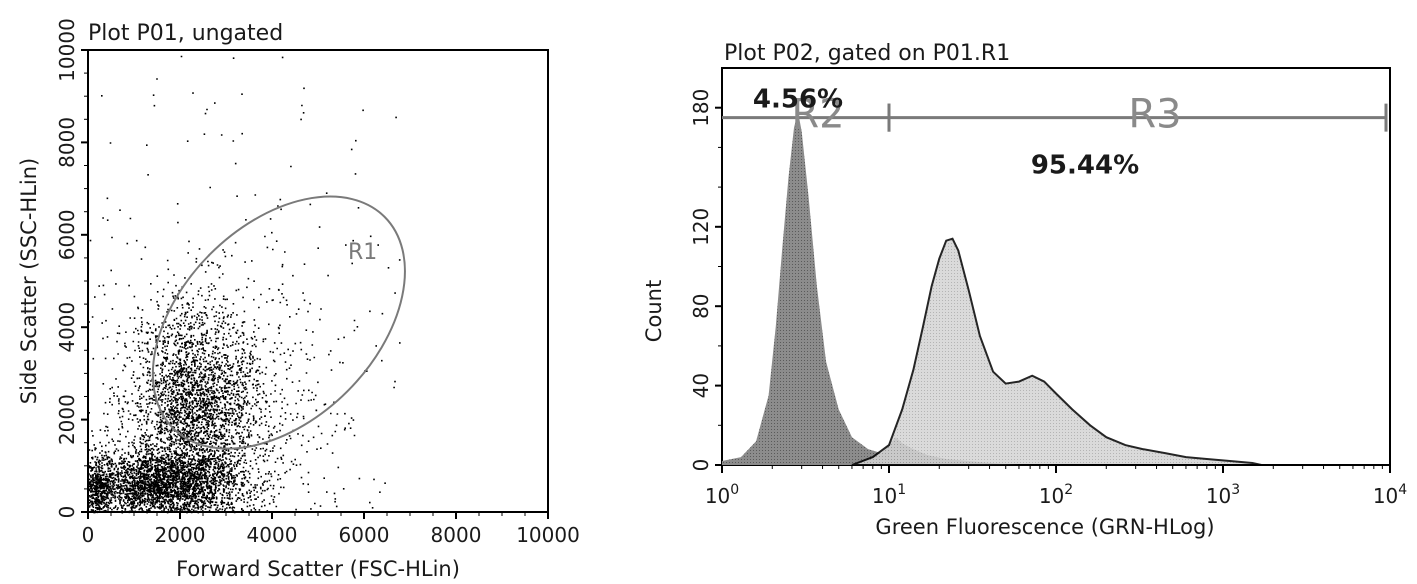 Image resolution: width=1417 pixels, height=584 pixels. I want to click on scatter-y-tick-label: 10000, so click(67, 50).